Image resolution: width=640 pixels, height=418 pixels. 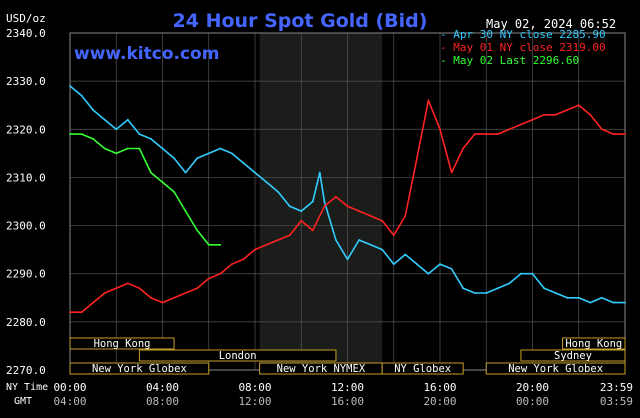 I want to click on y-tick-label: 2300.0, so click(x=26, y=226).